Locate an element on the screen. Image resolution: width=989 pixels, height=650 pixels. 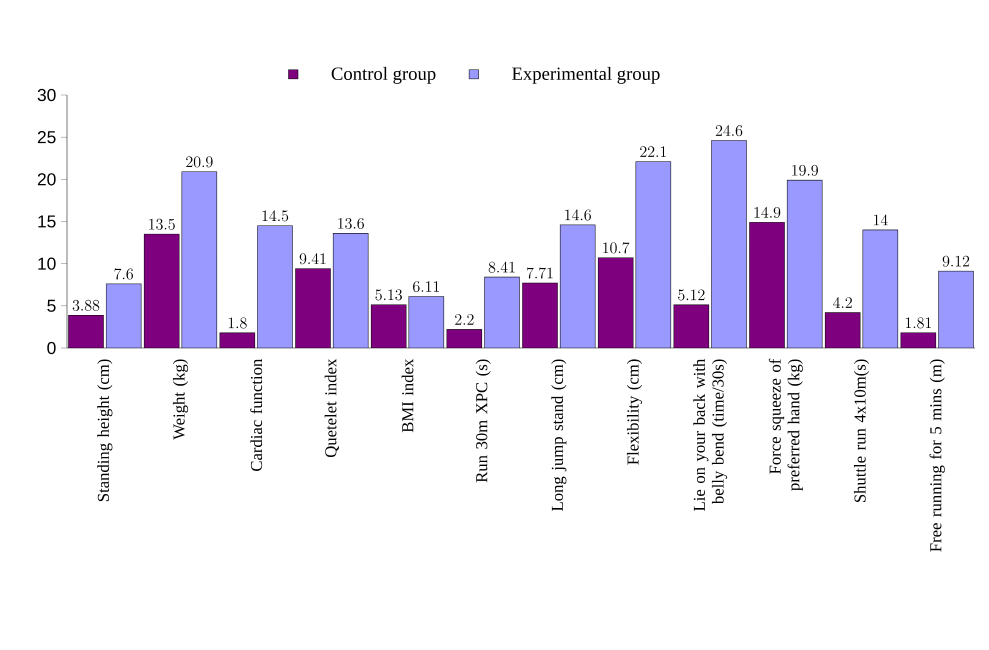
data-label: 8.41 is located at coordinates (501, 267).